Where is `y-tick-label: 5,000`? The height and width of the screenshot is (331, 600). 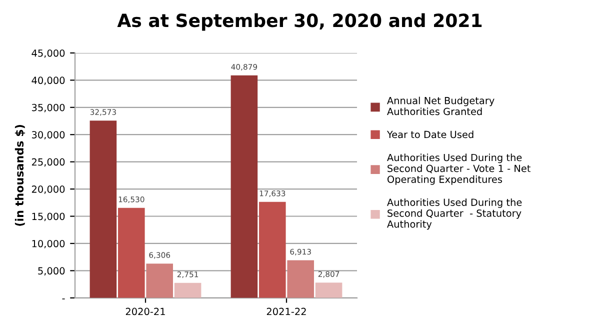 y-tick-label: 5,000 is located at coordinates (51, 271).